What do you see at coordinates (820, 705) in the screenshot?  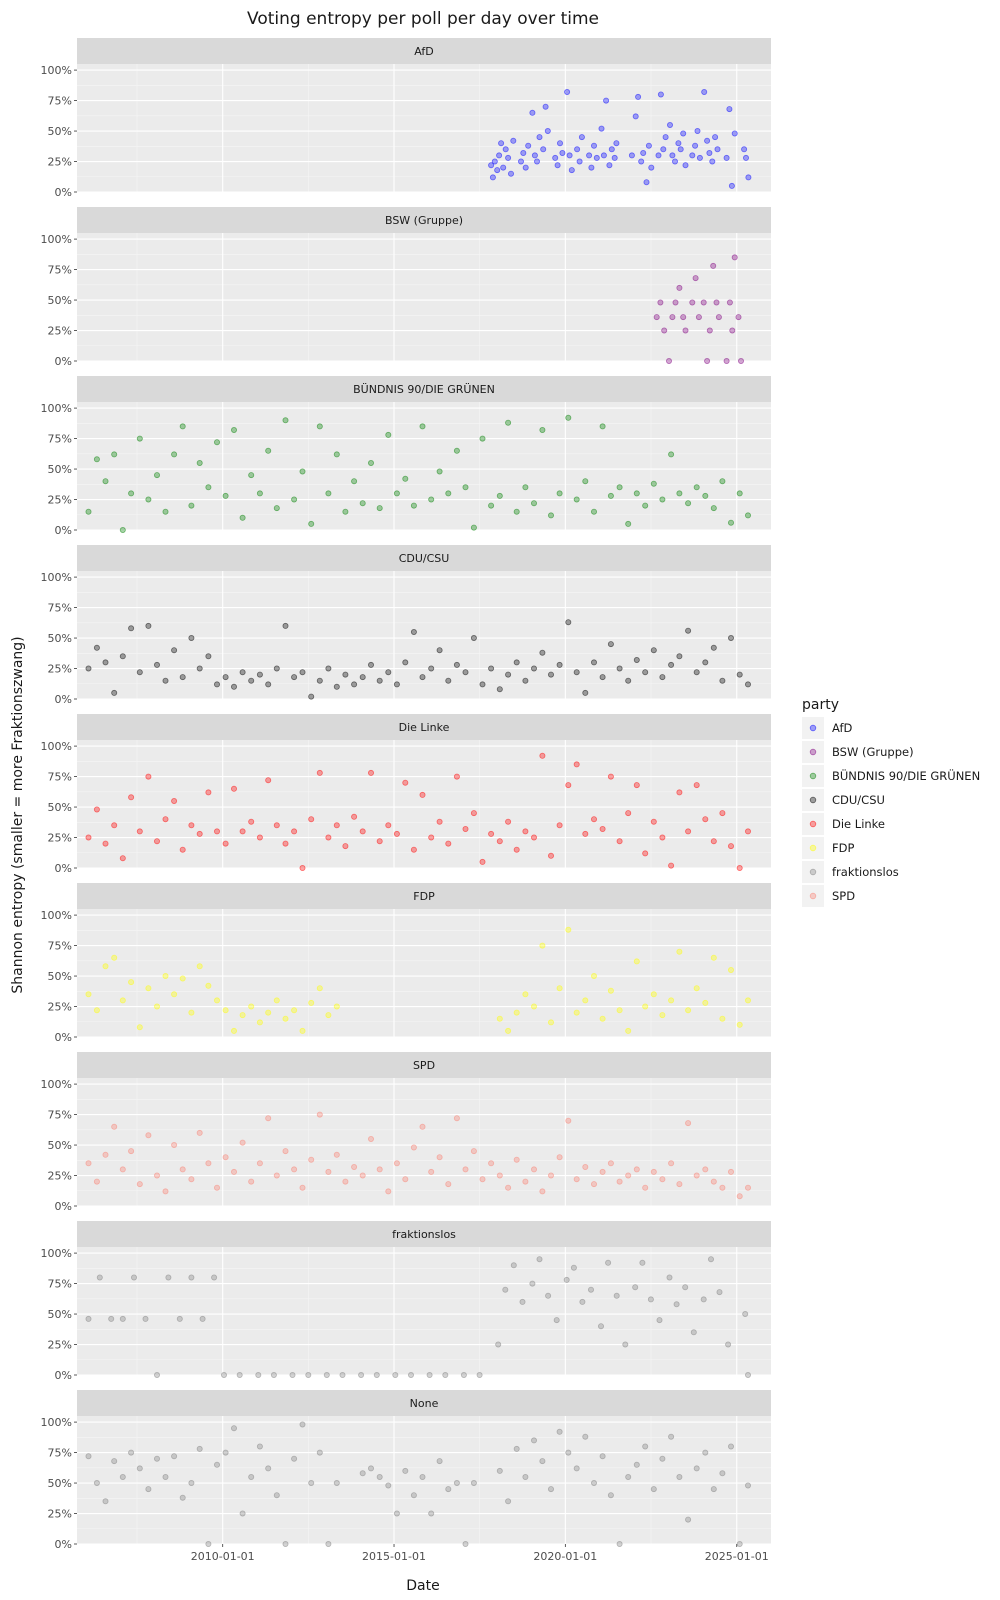 I see `legend-title: party` at bounding box center [820, 705].